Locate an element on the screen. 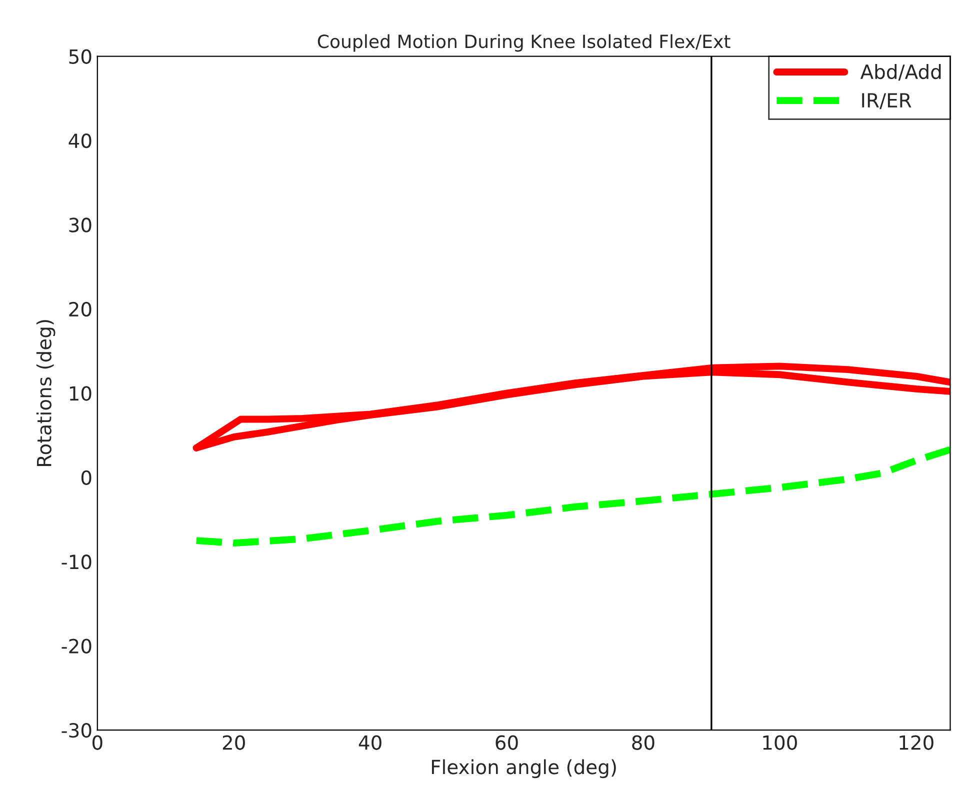 This screenshot has height=804, width=955. y-tick-label: 10 is located at coordinates (81, 393).